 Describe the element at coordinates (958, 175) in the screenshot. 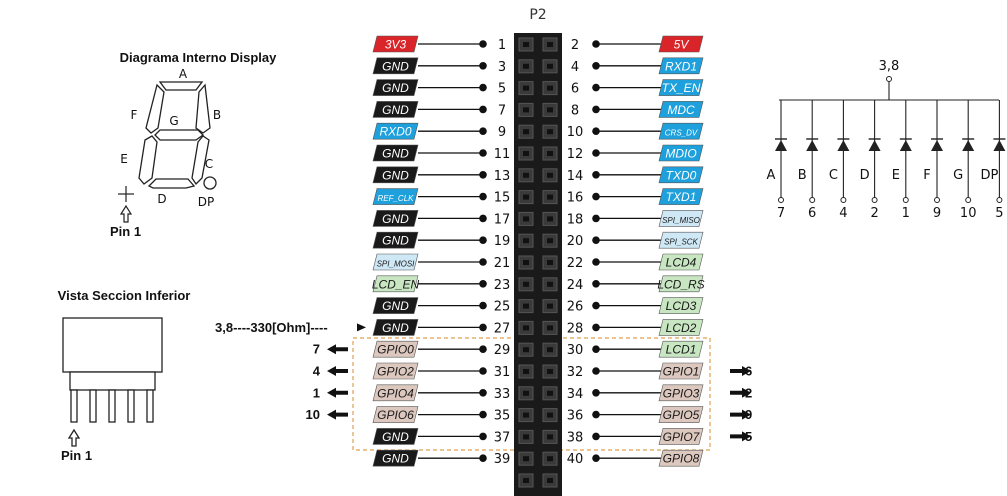

I see `diode-segment-label: G` at that location.